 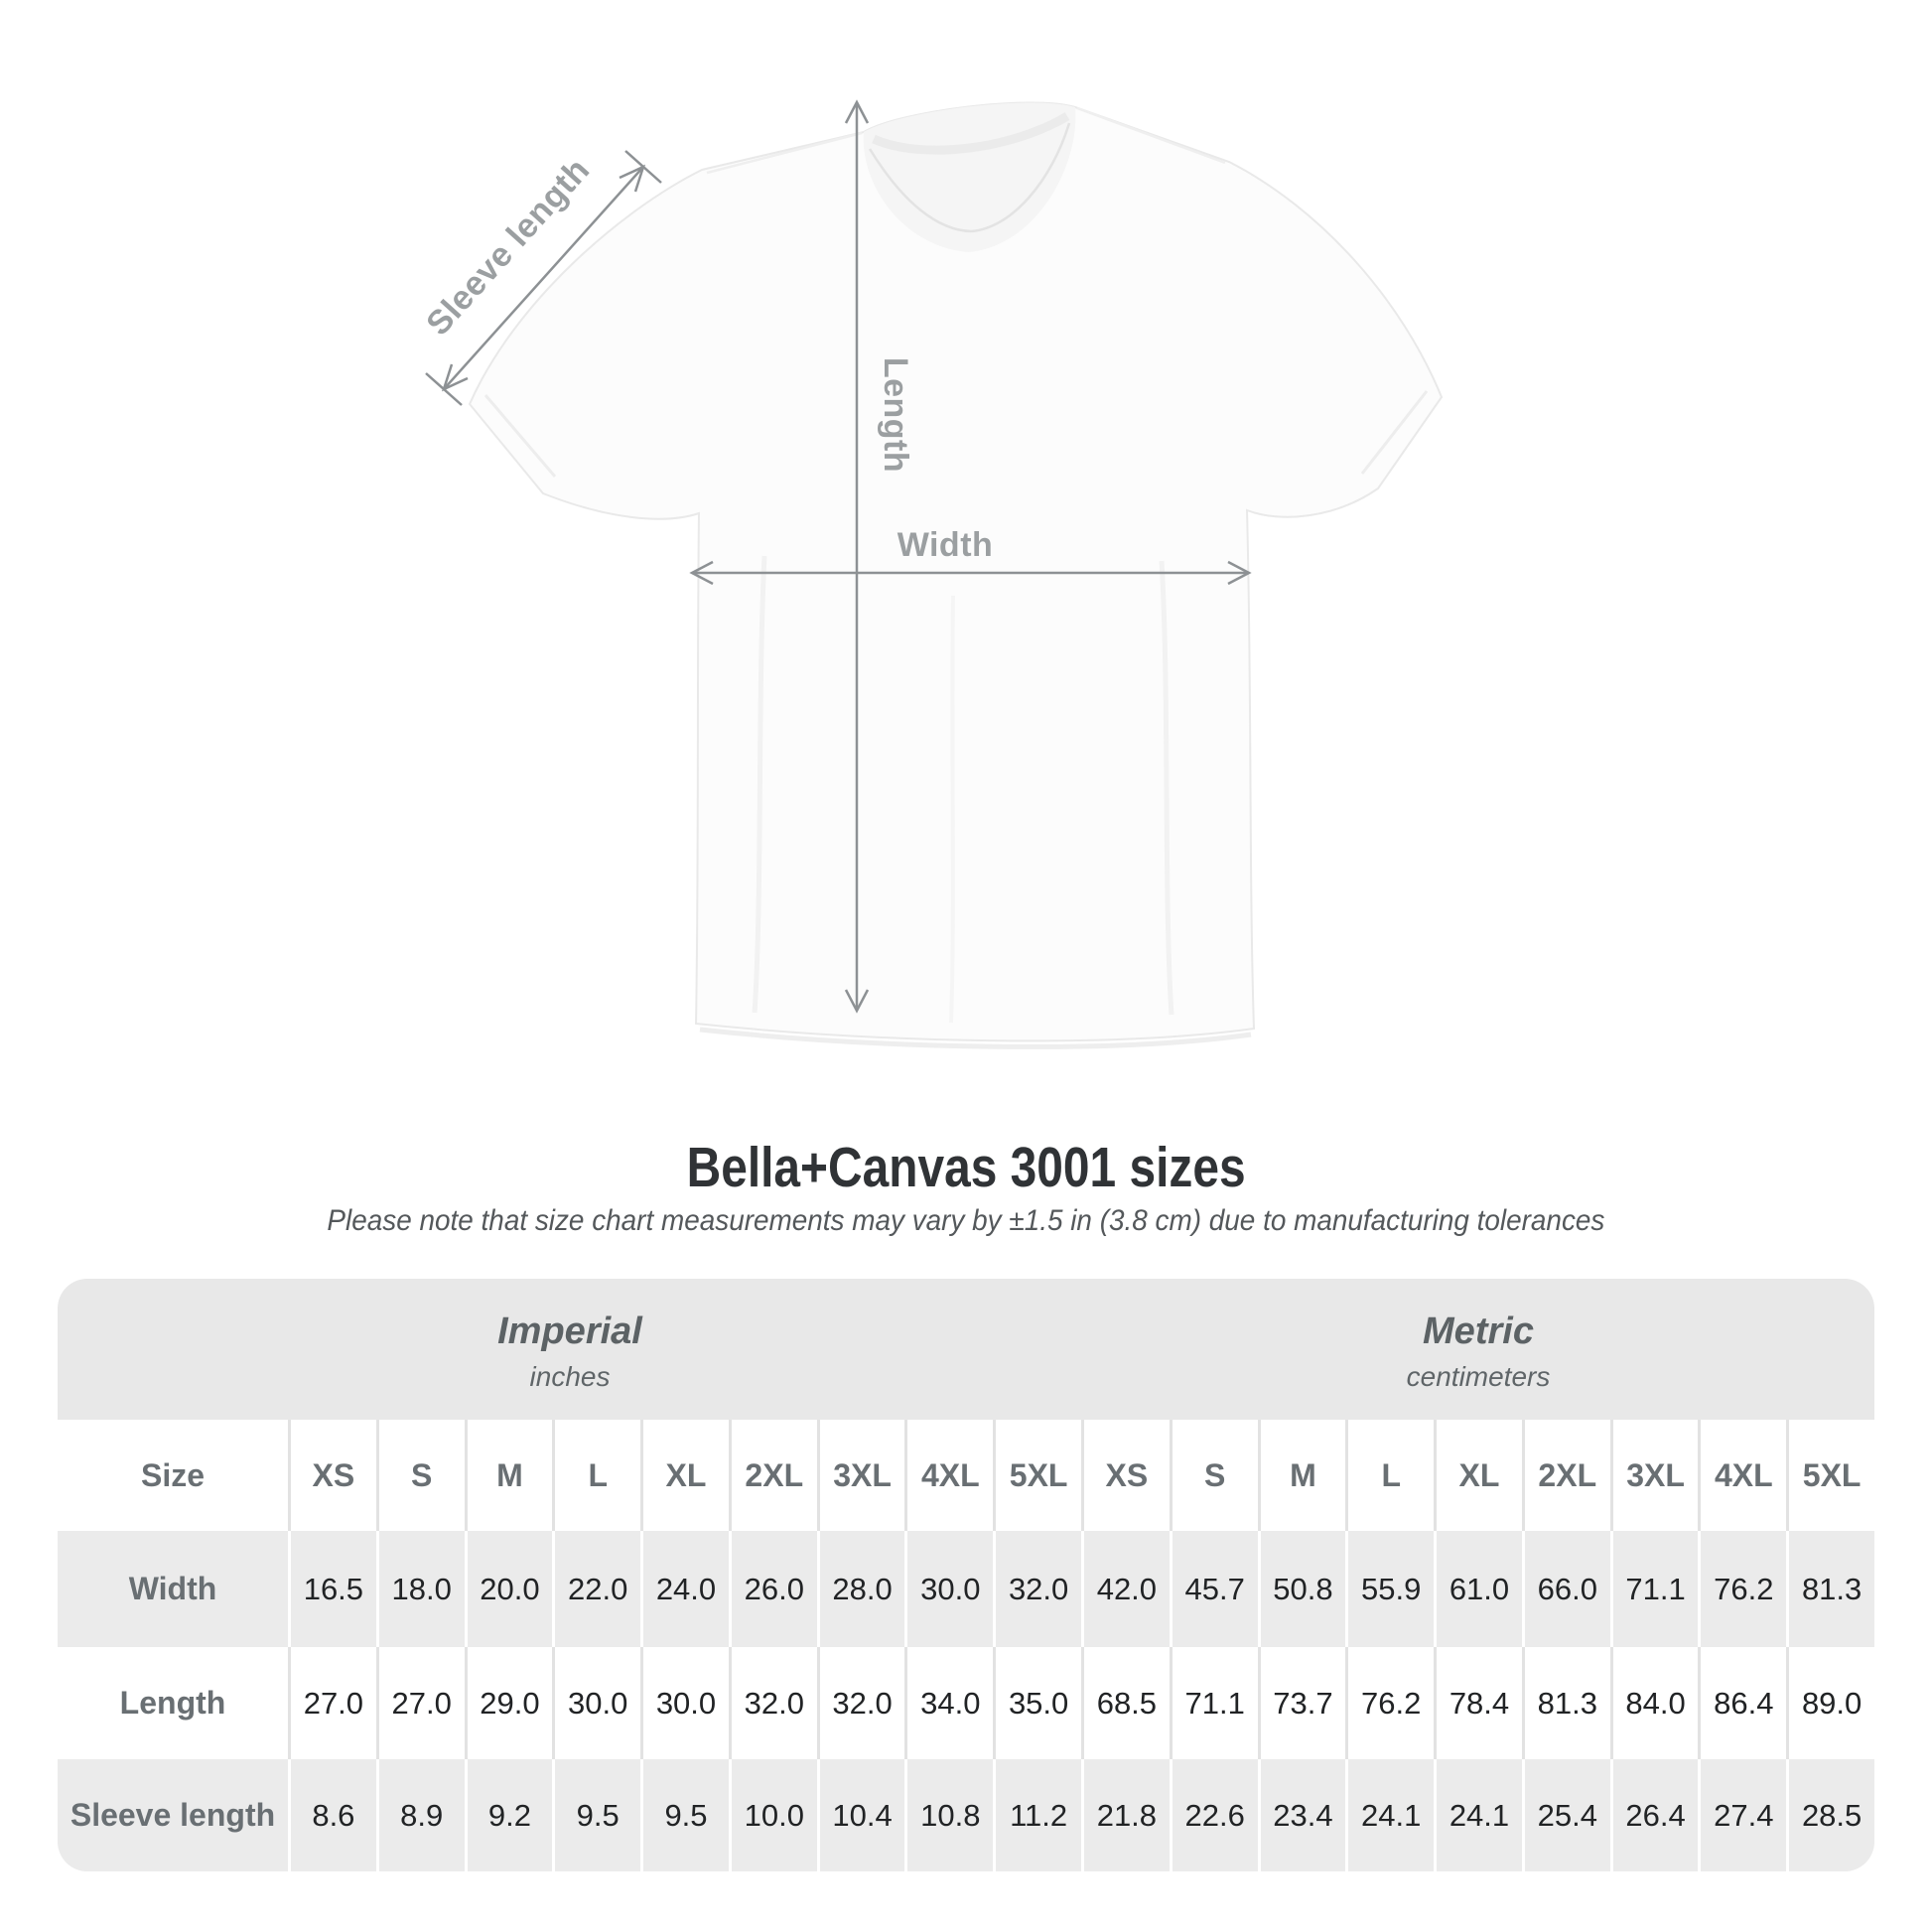 I want to click on row-label: Length, so click(x=172, y=1703).